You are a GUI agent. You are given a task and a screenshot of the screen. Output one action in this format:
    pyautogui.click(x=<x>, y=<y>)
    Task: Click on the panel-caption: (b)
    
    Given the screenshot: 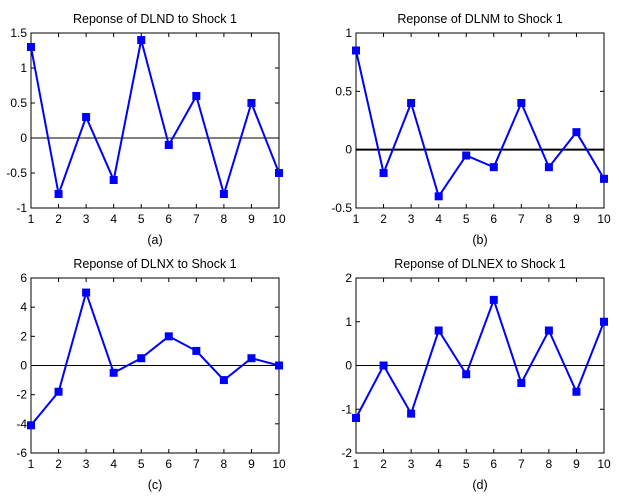 What is the action you would take?
    pyautogui.click(x=479, y=240)
    